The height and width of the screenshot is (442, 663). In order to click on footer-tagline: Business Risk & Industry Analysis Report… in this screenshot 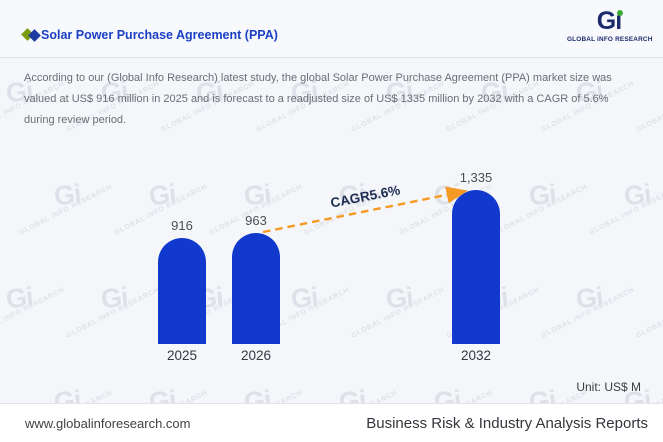, I will do `click(507, 423)`.